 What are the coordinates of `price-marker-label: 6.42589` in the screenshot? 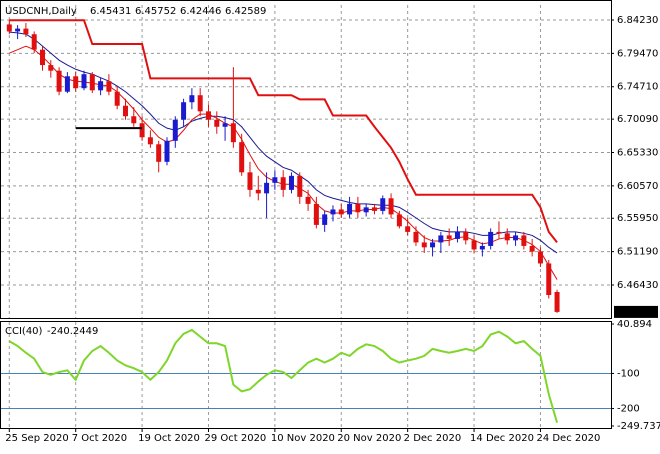 It's located at (636, 312).